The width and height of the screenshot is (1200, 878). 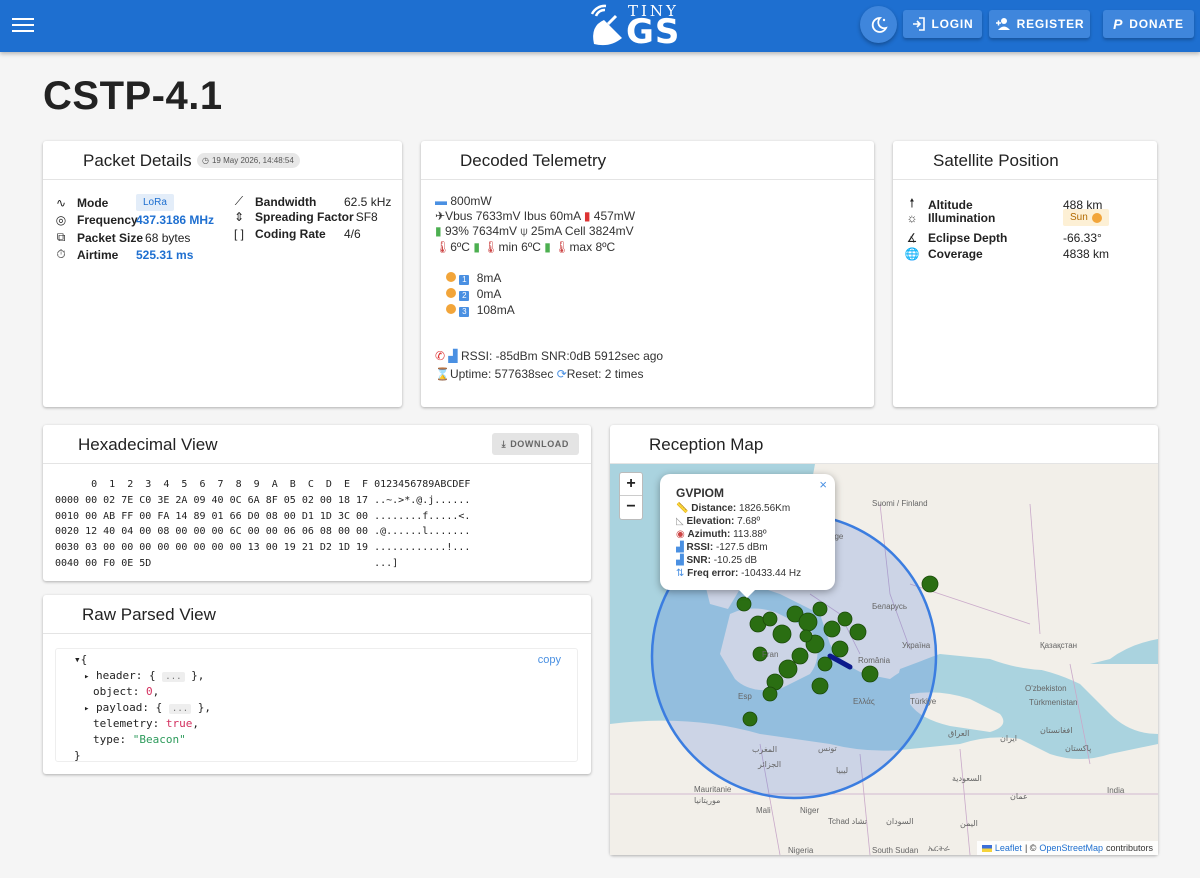 What do you see at coordinates (889, 606) in the screenshot?
I see `map-label: Беларусь` at bounding box center [889, 606].